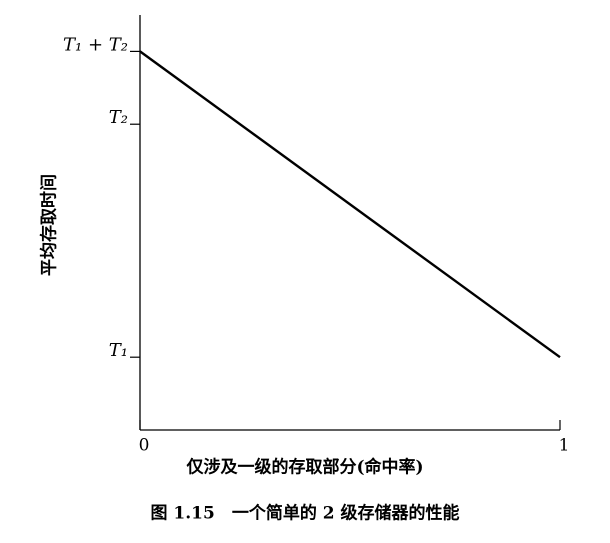 This screenshot has width=610, height=543. I want to click on y-tick-label: T₁, so click(118, 350).